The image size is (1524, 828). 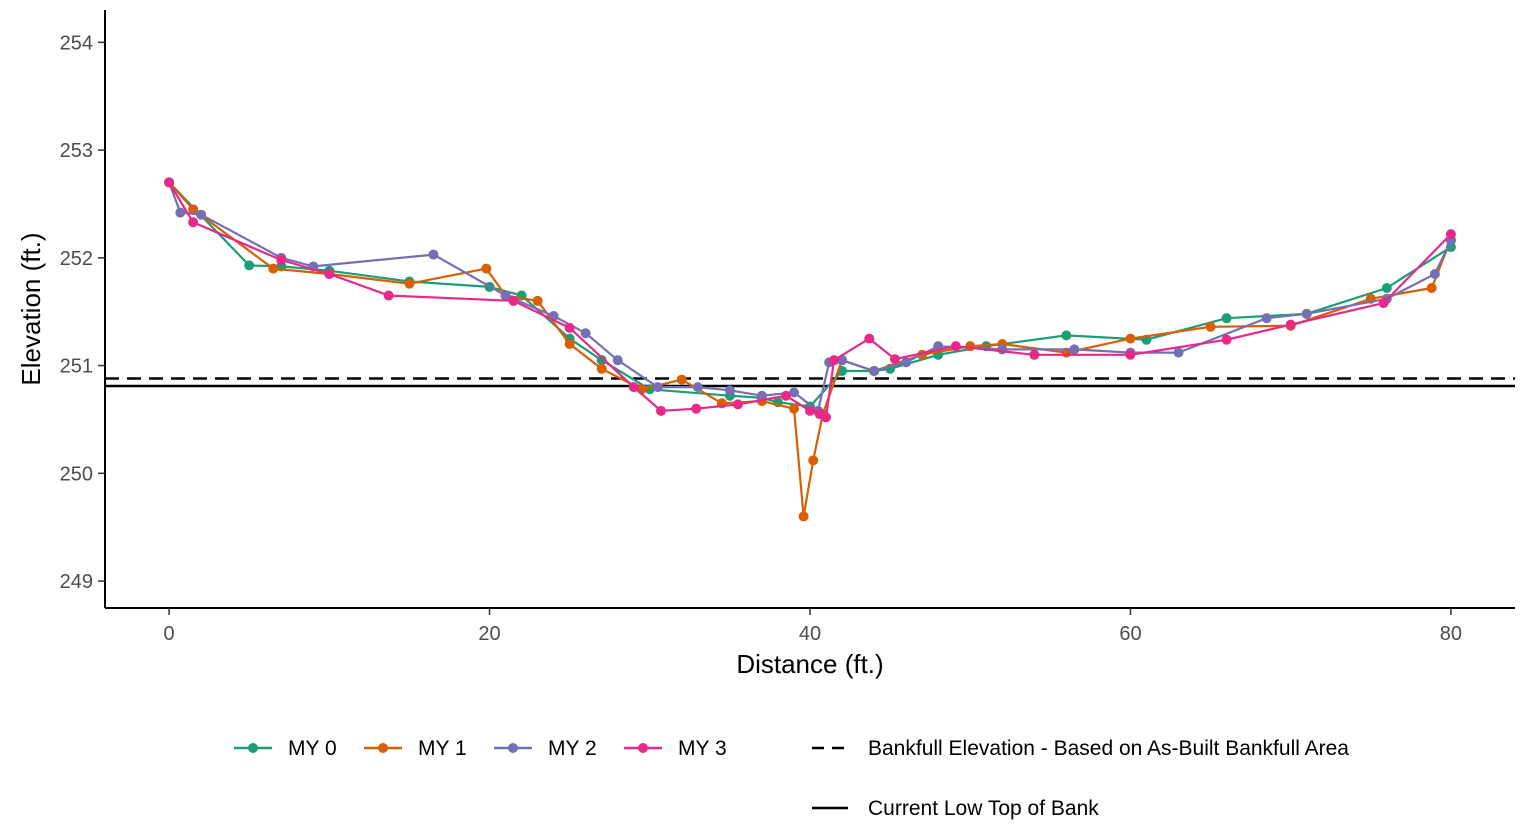 I want to click on x-tick-label: 40, so click(x=810, y=634).